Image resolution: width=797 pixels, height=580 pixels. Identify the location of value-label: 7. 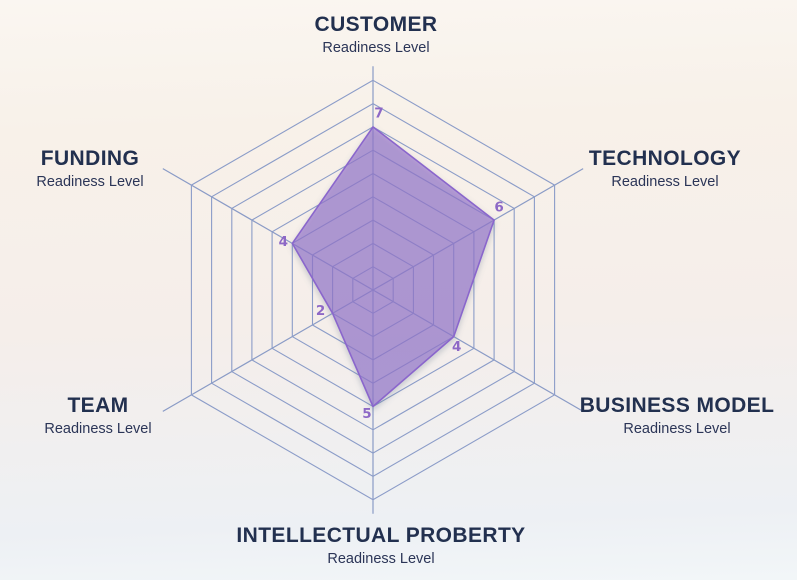
(378, 113).